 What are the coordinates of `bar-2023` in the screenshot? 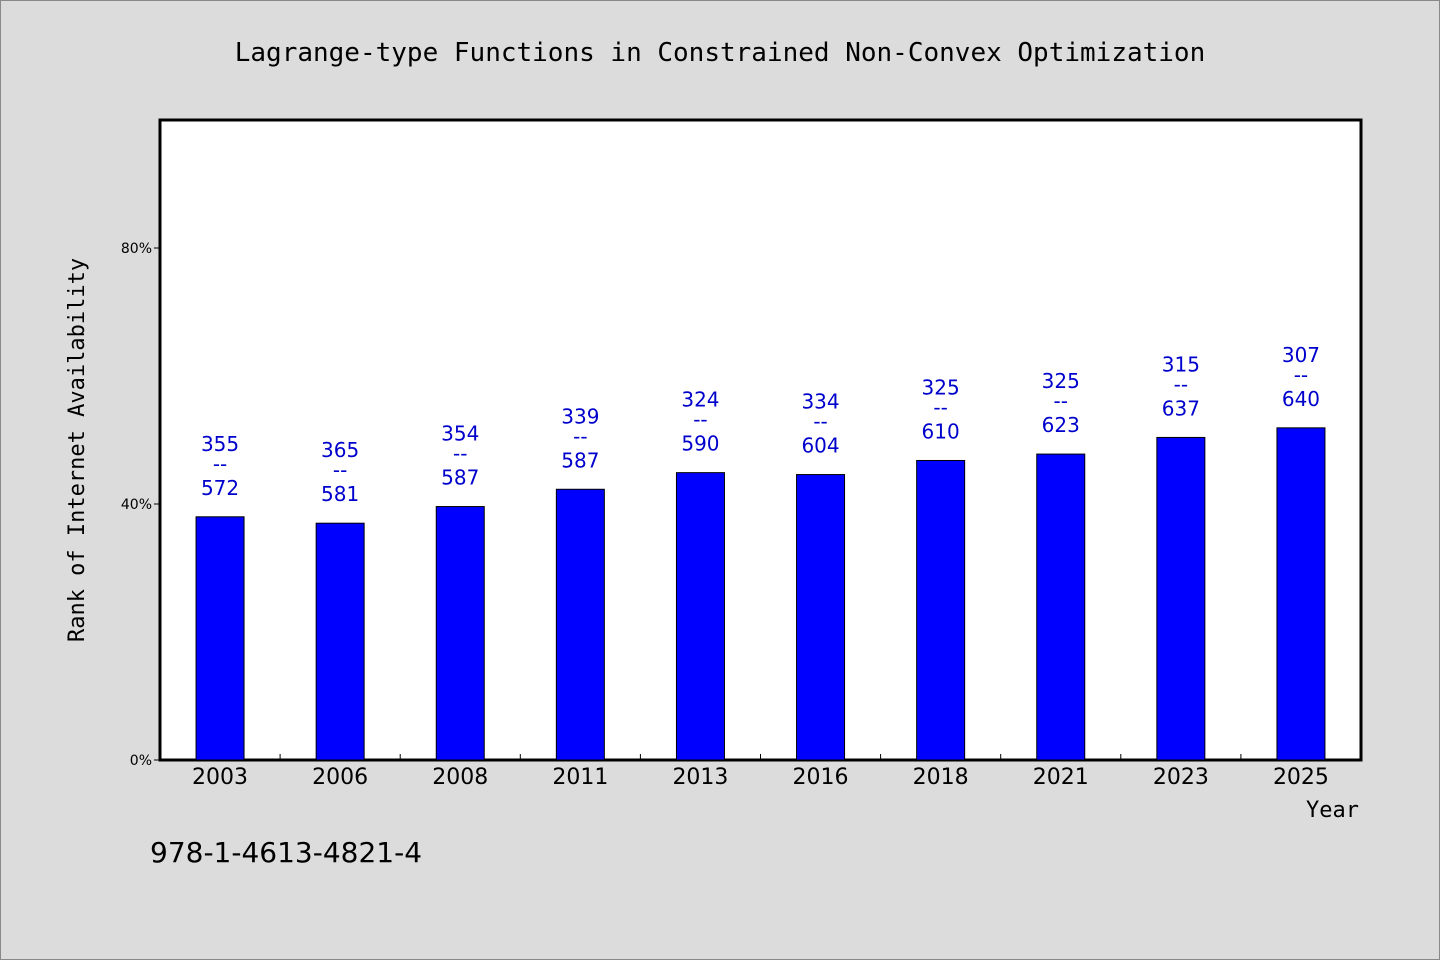 It's located at (1181, 598).